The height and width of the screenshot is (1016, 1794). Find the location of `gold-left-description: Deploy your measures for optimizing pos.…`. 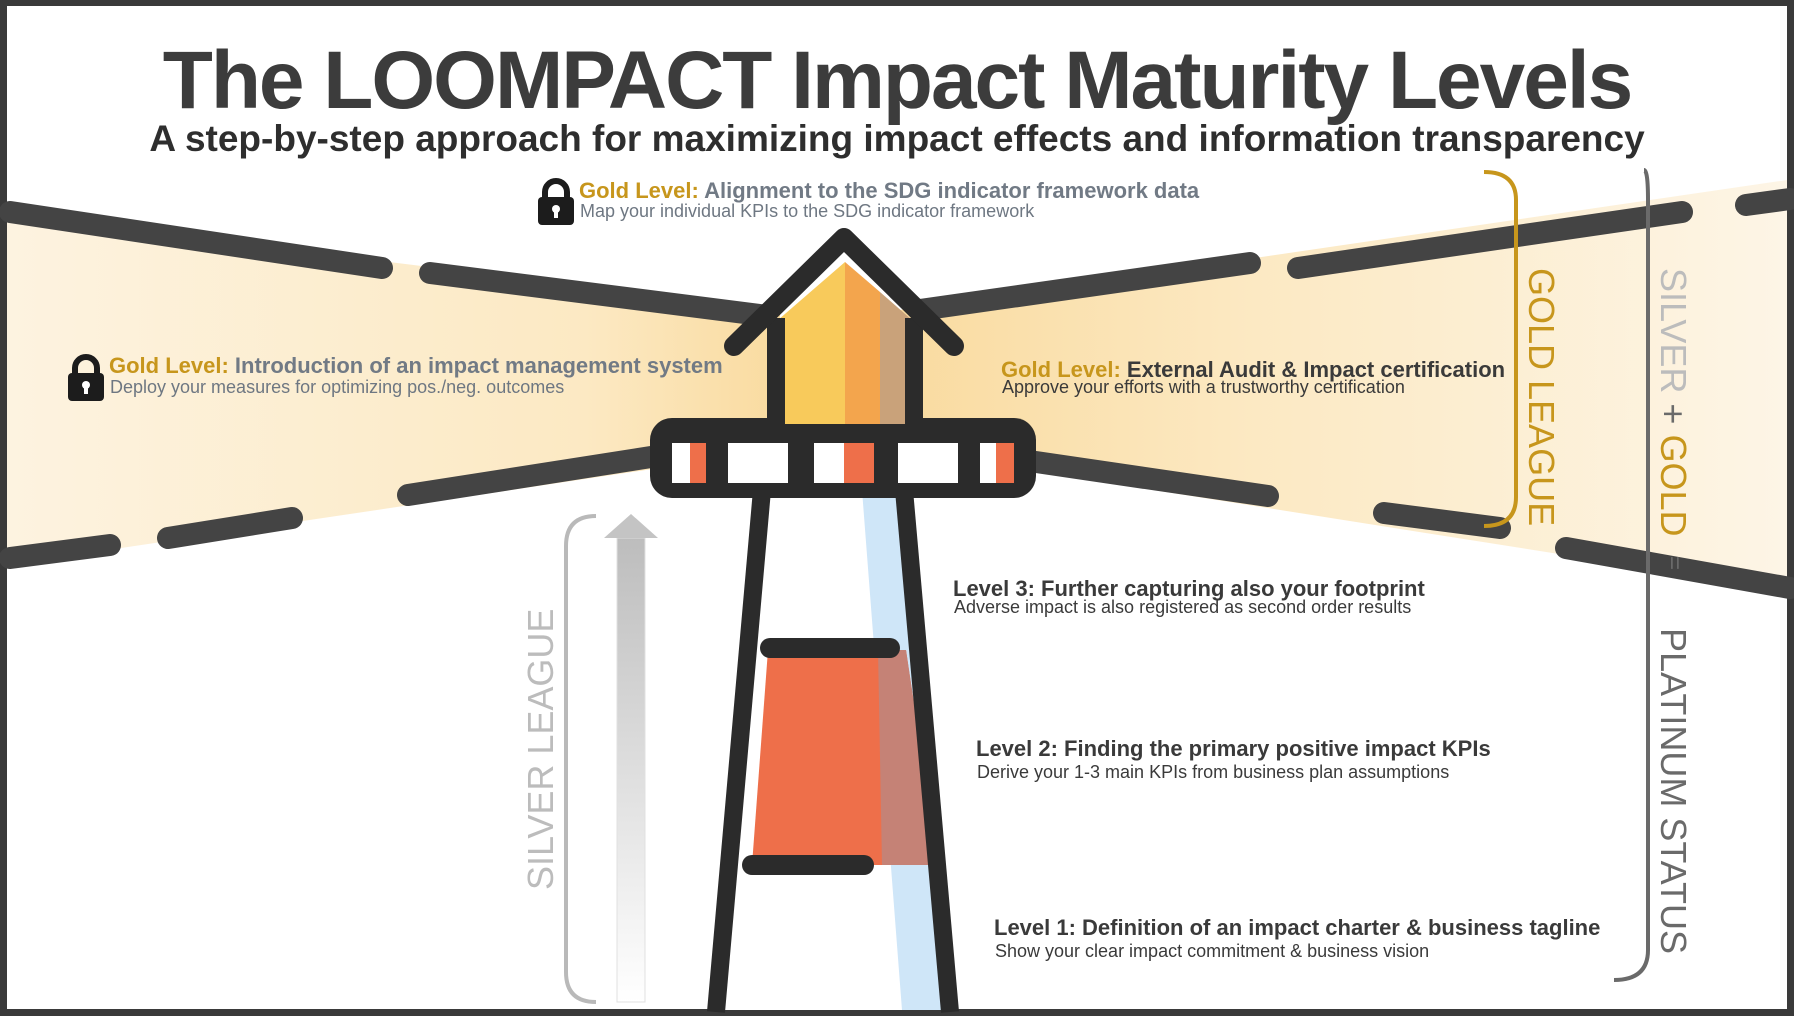

gold-left-description: Deploy your measures for optimizing pos.… is located at coordinates (337, 387).